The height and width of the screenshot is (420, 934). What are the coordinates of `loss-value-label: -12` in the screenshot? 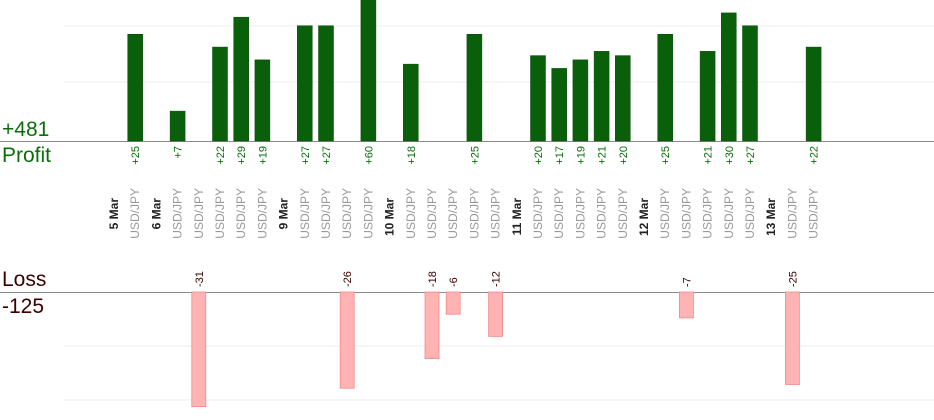 It's located at (497, 279).